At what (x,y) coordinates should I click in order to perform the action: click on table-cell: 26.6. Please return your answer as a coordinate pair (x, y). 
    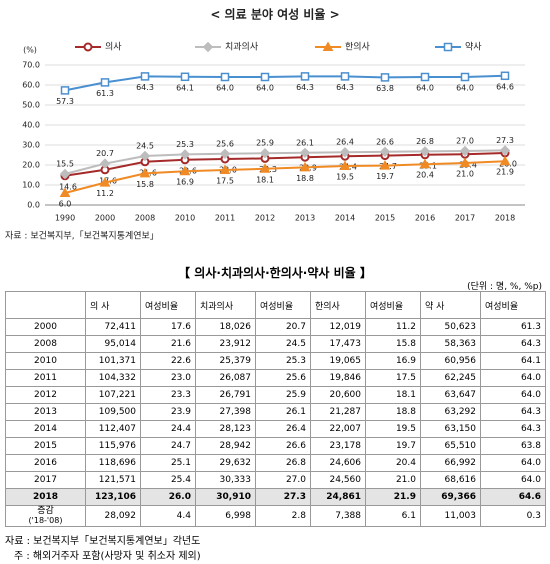
    Looking at the image, I should click on (283, 446).